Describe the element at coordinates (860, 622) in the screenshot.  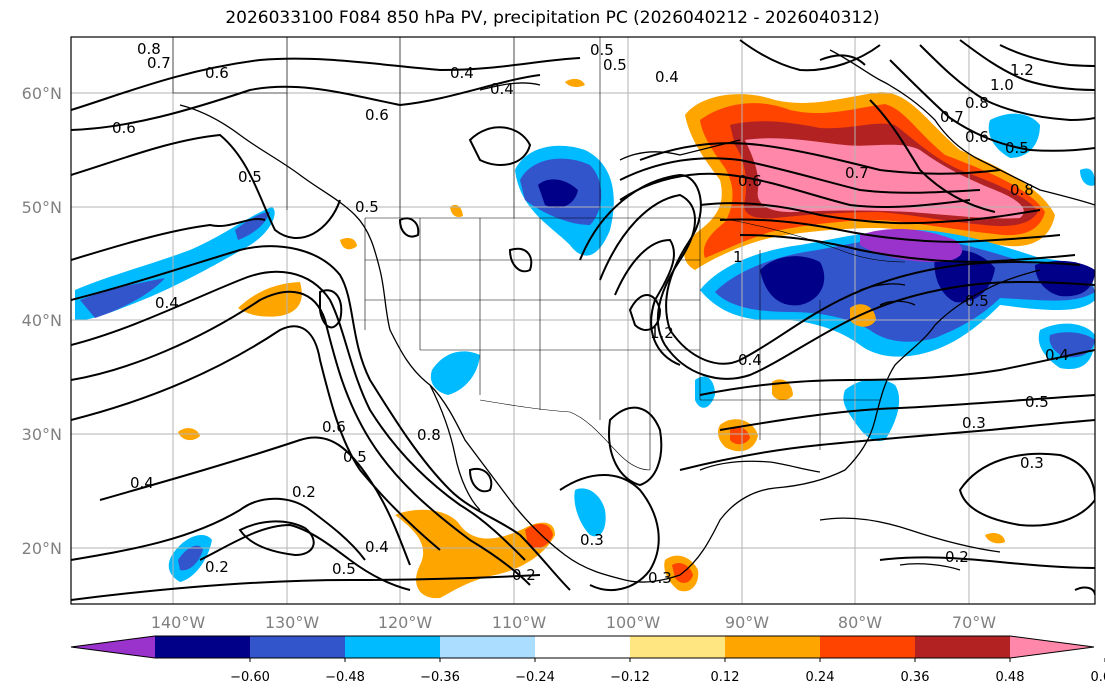
I see `lon-label-80w: 80°W` at that location.